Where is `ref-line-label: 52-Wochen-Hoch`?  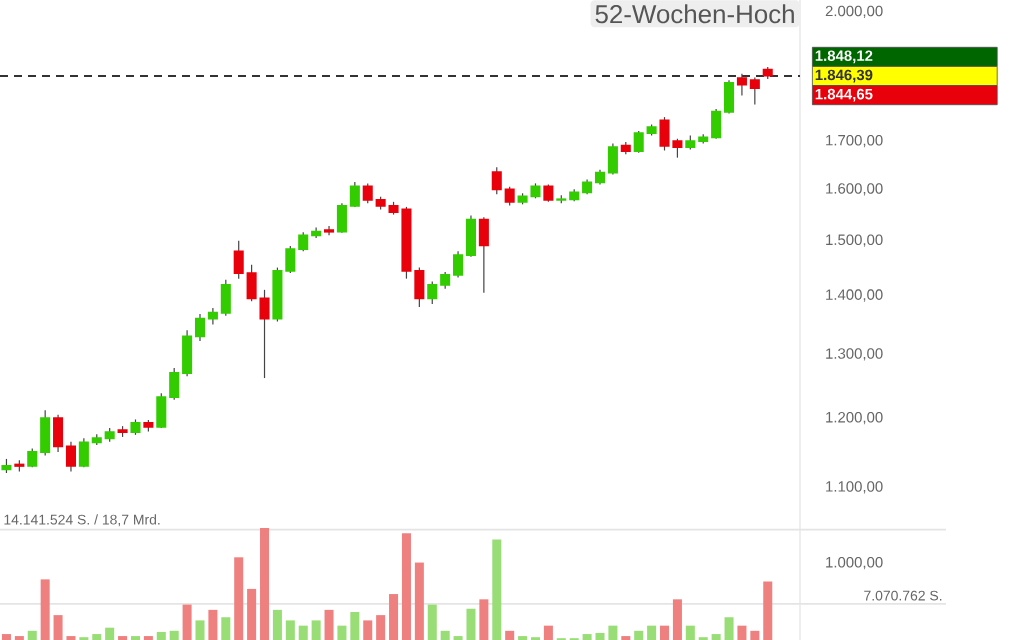
ref-line-label: 52-Wochen-Hoch is located at coordinates (694, 14).